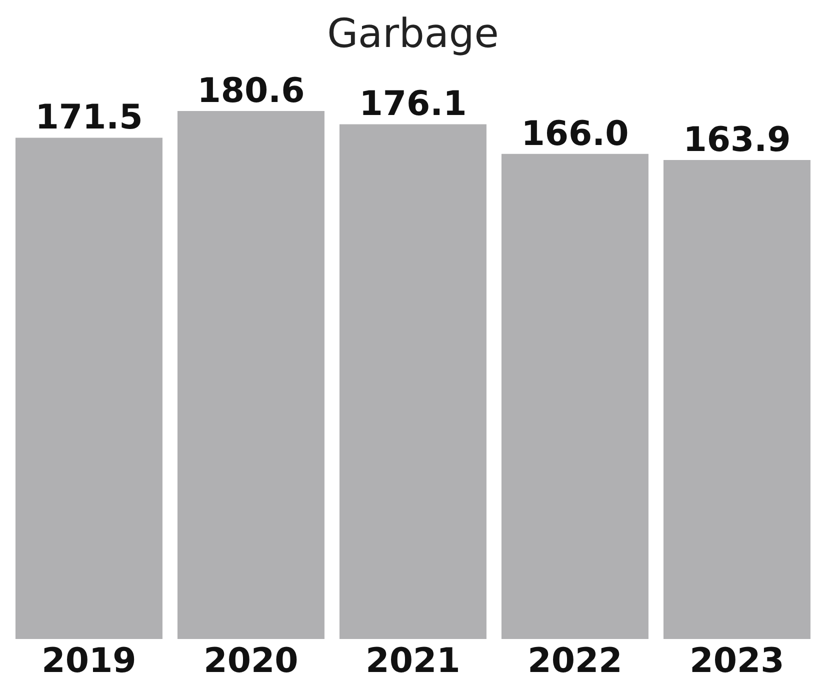 Image resolution: width=823 pixels, height=697 pixels. What do you see at coordinates (413, 104) in the screenshot?
I see `data-label: 176.1` at bounding box center [413, 104].